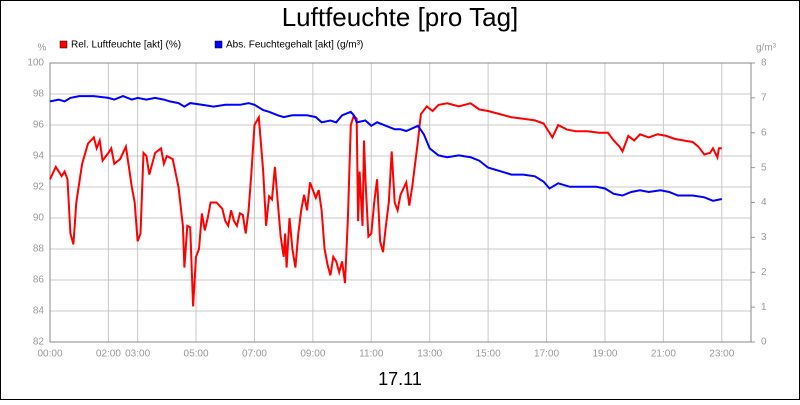 The height and width of the screenshot is (405, 800). I want to click on x-tick-label: 17:00, so click(546, 354).